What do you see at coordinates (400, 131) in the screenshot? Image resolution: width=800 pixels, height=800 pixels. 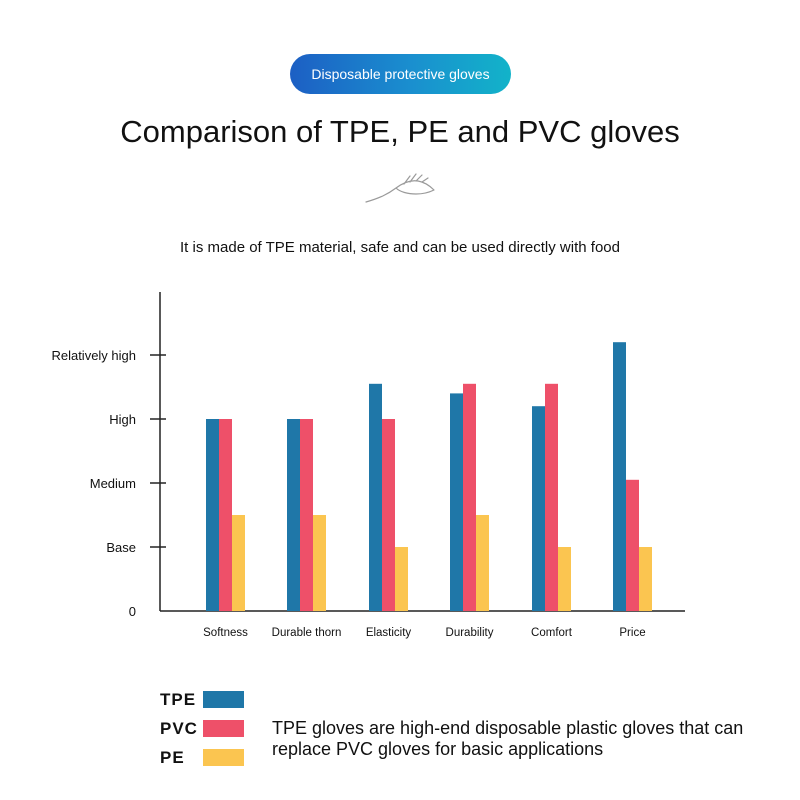 I see `page-title: Comparison of TPE, PE and PVC gloves` at bounding box center [400, 131].